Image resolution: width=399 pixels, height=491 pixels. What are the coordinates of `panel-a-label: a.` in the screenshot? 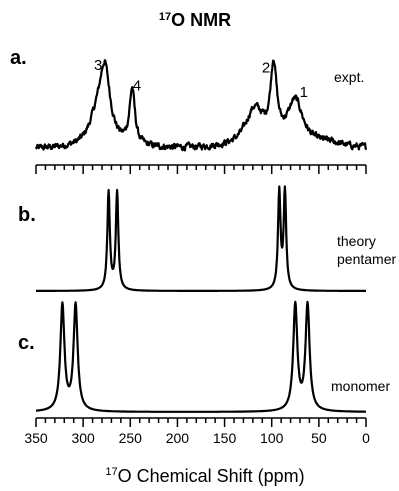 It's located at (18, 58).